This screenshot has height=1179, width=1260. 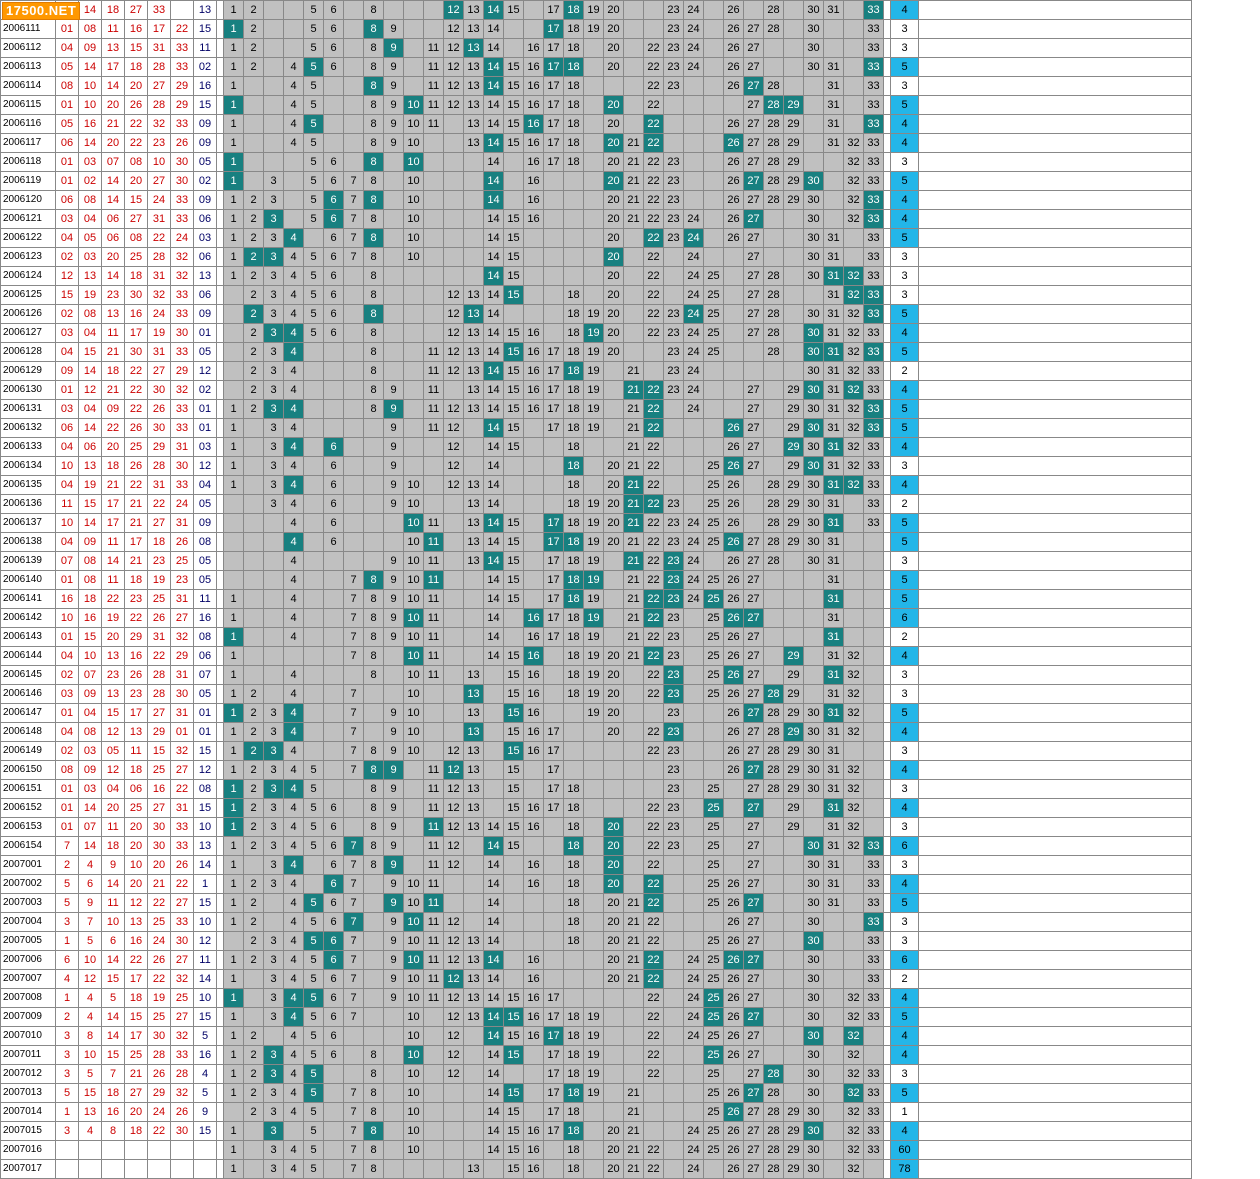 What do you see at coordinates (28, 390) in the screenshot?
I see `issue-number: 2006130` at bounding box center [28, 390].